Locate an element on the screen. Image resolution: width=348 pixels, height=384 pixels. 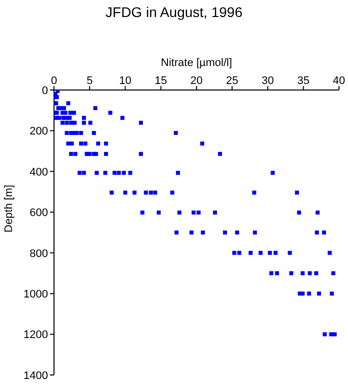
y-tick-label: 400 is located at coordinates (39, 172).